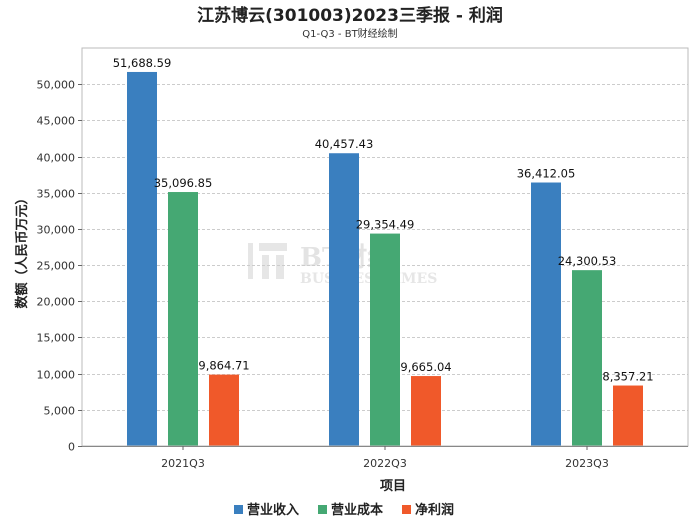 This screenshot has height=524, width=700. What do you see at coordinates (357, 510) in the screenshot?
I see `legend-label: 营业成本` at bounding box center [357, 510].